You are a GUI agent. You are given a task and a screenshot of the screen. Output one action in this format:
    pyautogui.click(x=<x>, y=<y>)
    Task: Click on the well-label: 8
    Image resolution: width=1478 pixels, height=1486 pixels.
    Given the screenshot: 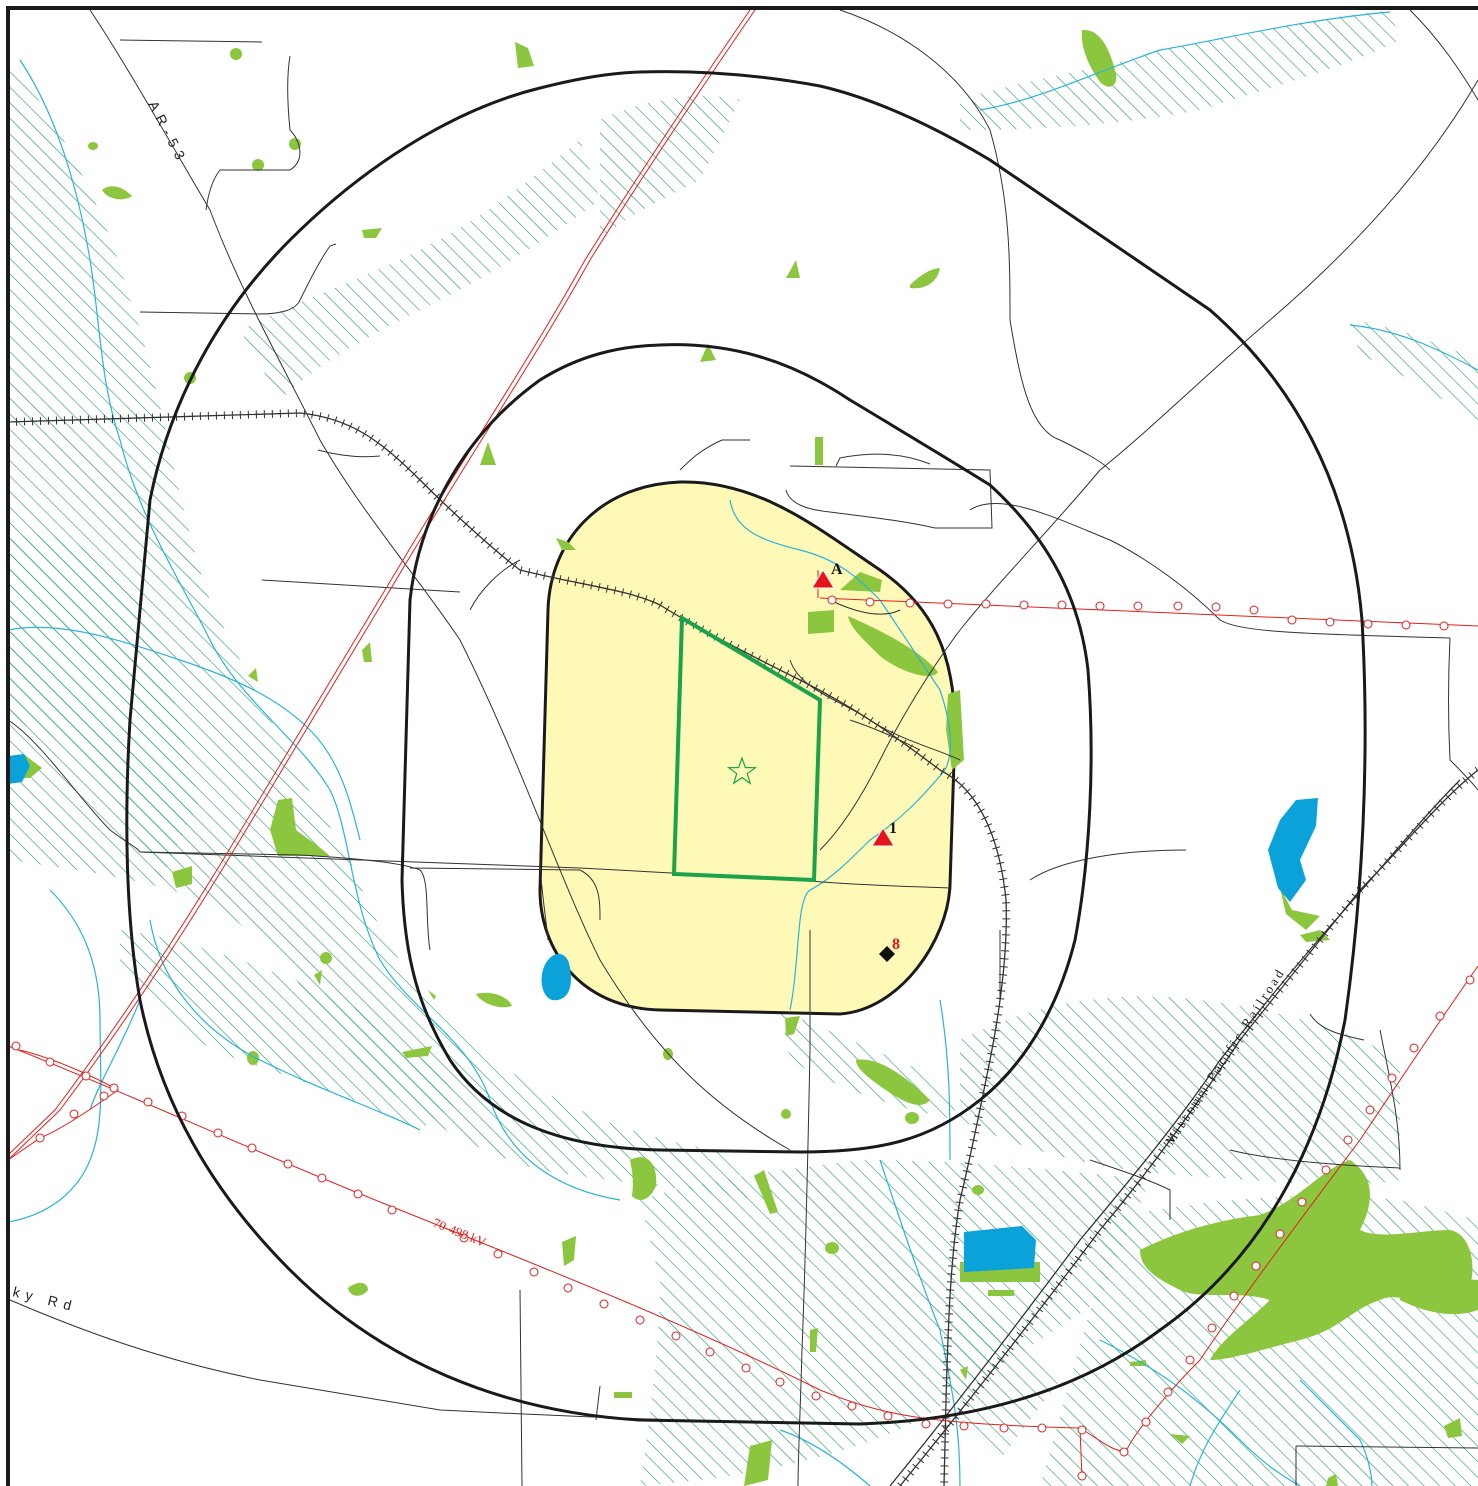 What is the action you would take?
    pyautogui.click(x=896, y=944)
    